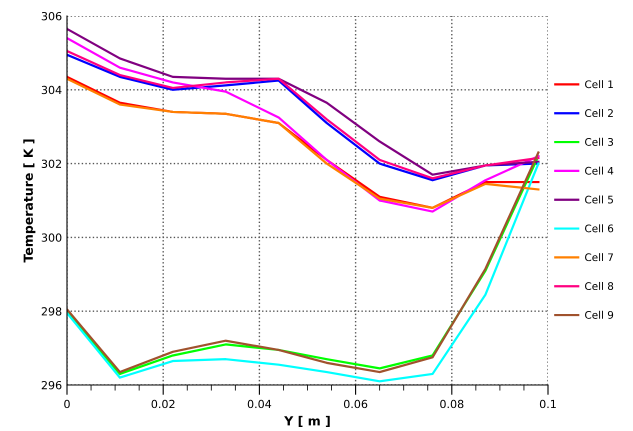 Image resolution: width=633 pixels, height=431 pixels. What do you see at coordinates (599, 228) in the screenshot?
I see `legend-label: Cell 6` at bounding box center [599, 228].